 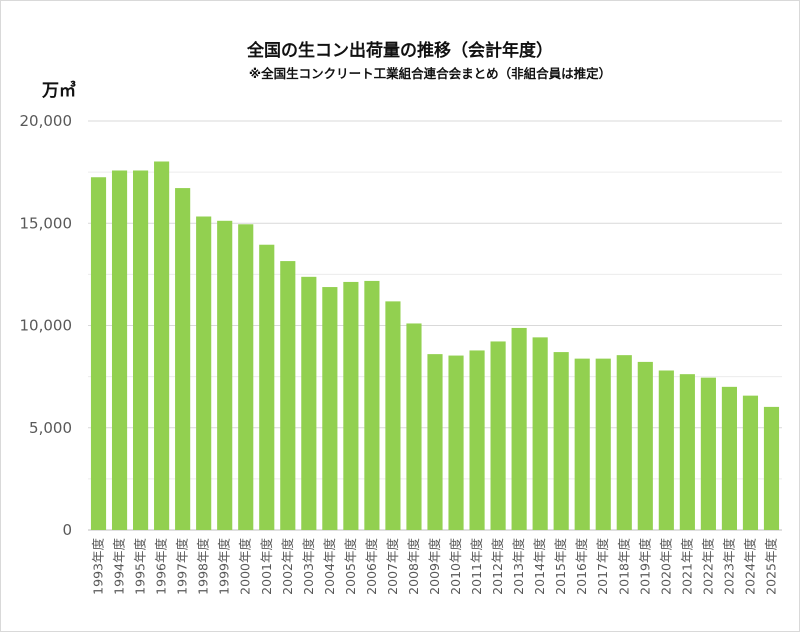 What do you see at coordinates (392, 566) in the screenshot?
I see `x-tick-label: 2007年度` at bounding box center [392, 566].